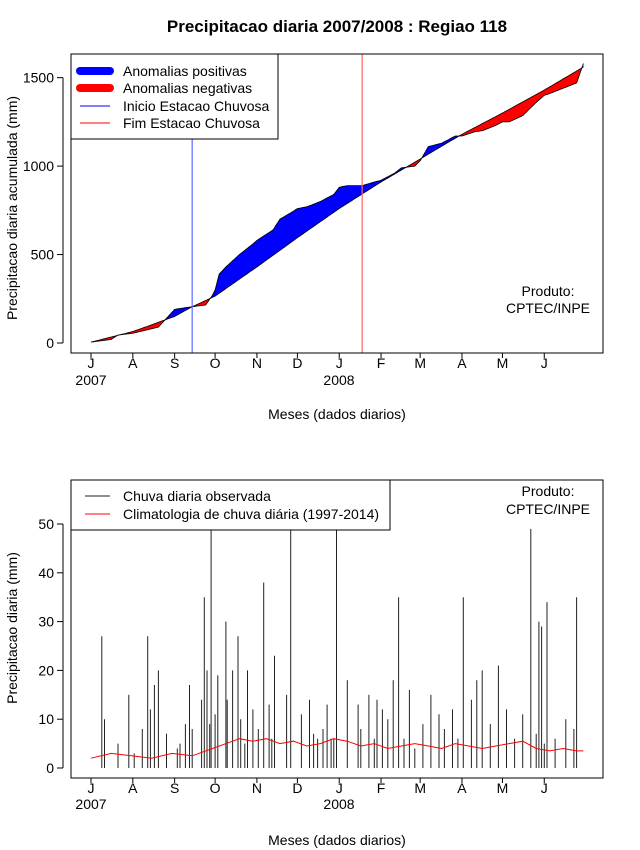 The height and width of the screenshot is (850, 640). What do you see at coordinates (381, 788) in the screenshot?
I see `bottom-x-tick-label-7: F` at bounding box center [381, 788].